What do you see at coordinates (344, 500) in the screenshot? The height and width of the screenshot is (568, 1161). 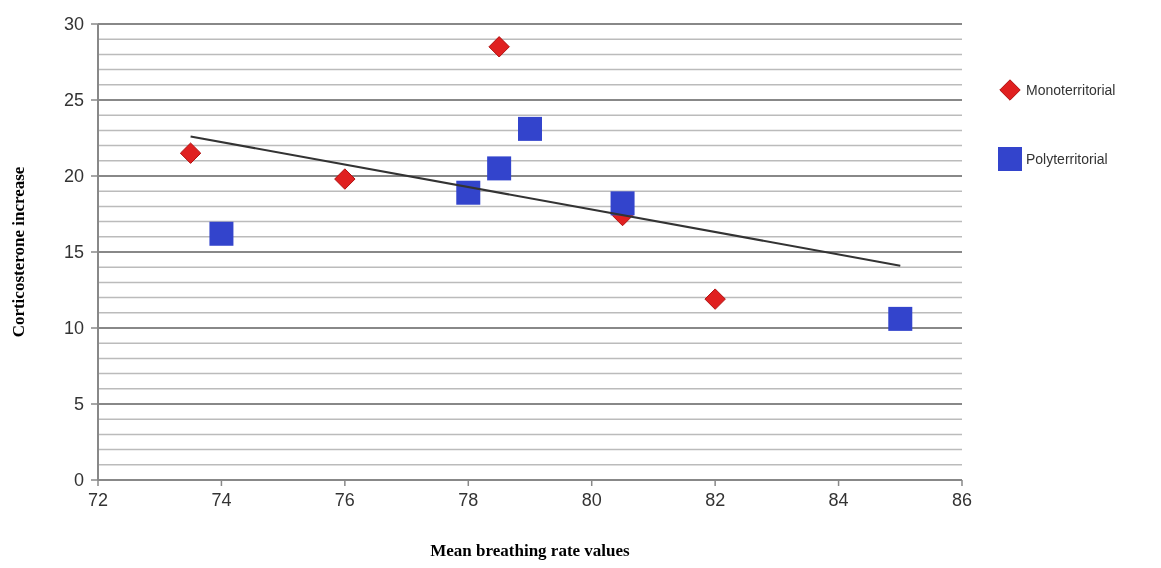 I see `x-tick-label: 76` at bounding box center [344, 500].